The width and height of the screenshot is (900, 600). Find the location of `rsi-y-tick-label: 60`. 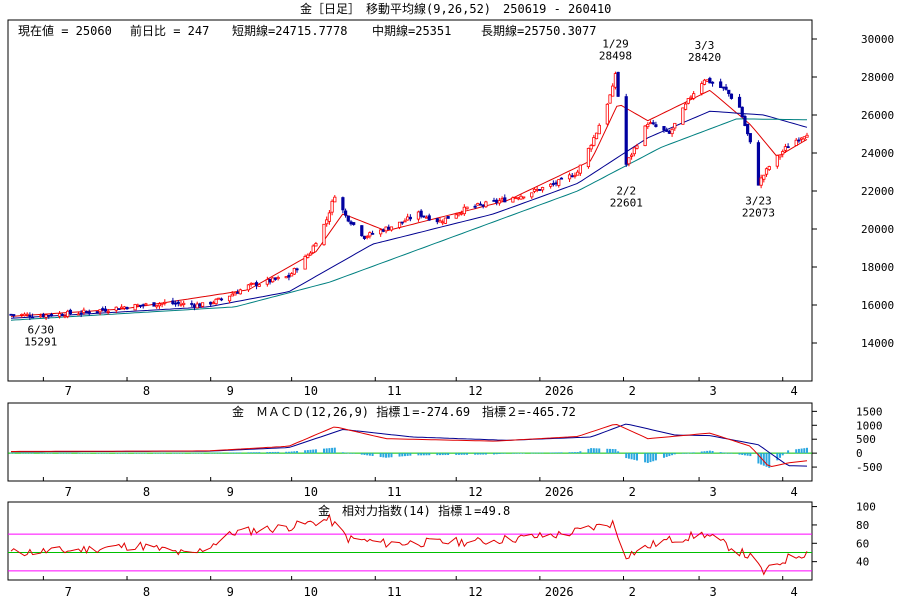

rsi-y-tick-label: 60 is located at coordinates (862, 543).